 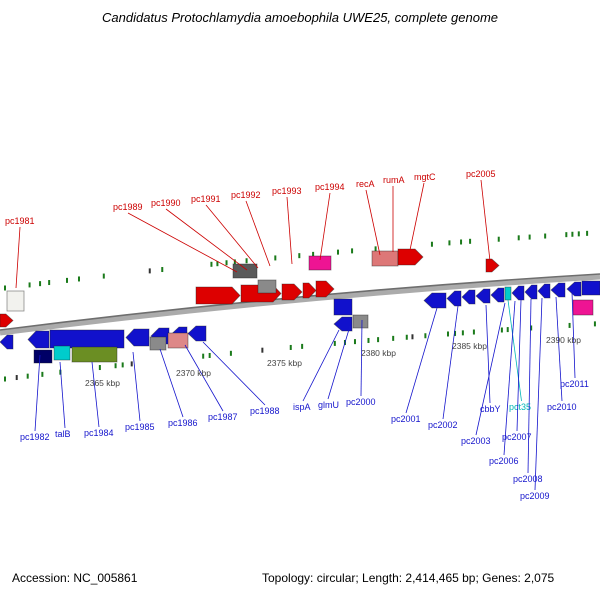 What do you see at coordinates (562, 407) in the screenshot?
I see `gene-label: pc2010` at bounding box center [562, 407].